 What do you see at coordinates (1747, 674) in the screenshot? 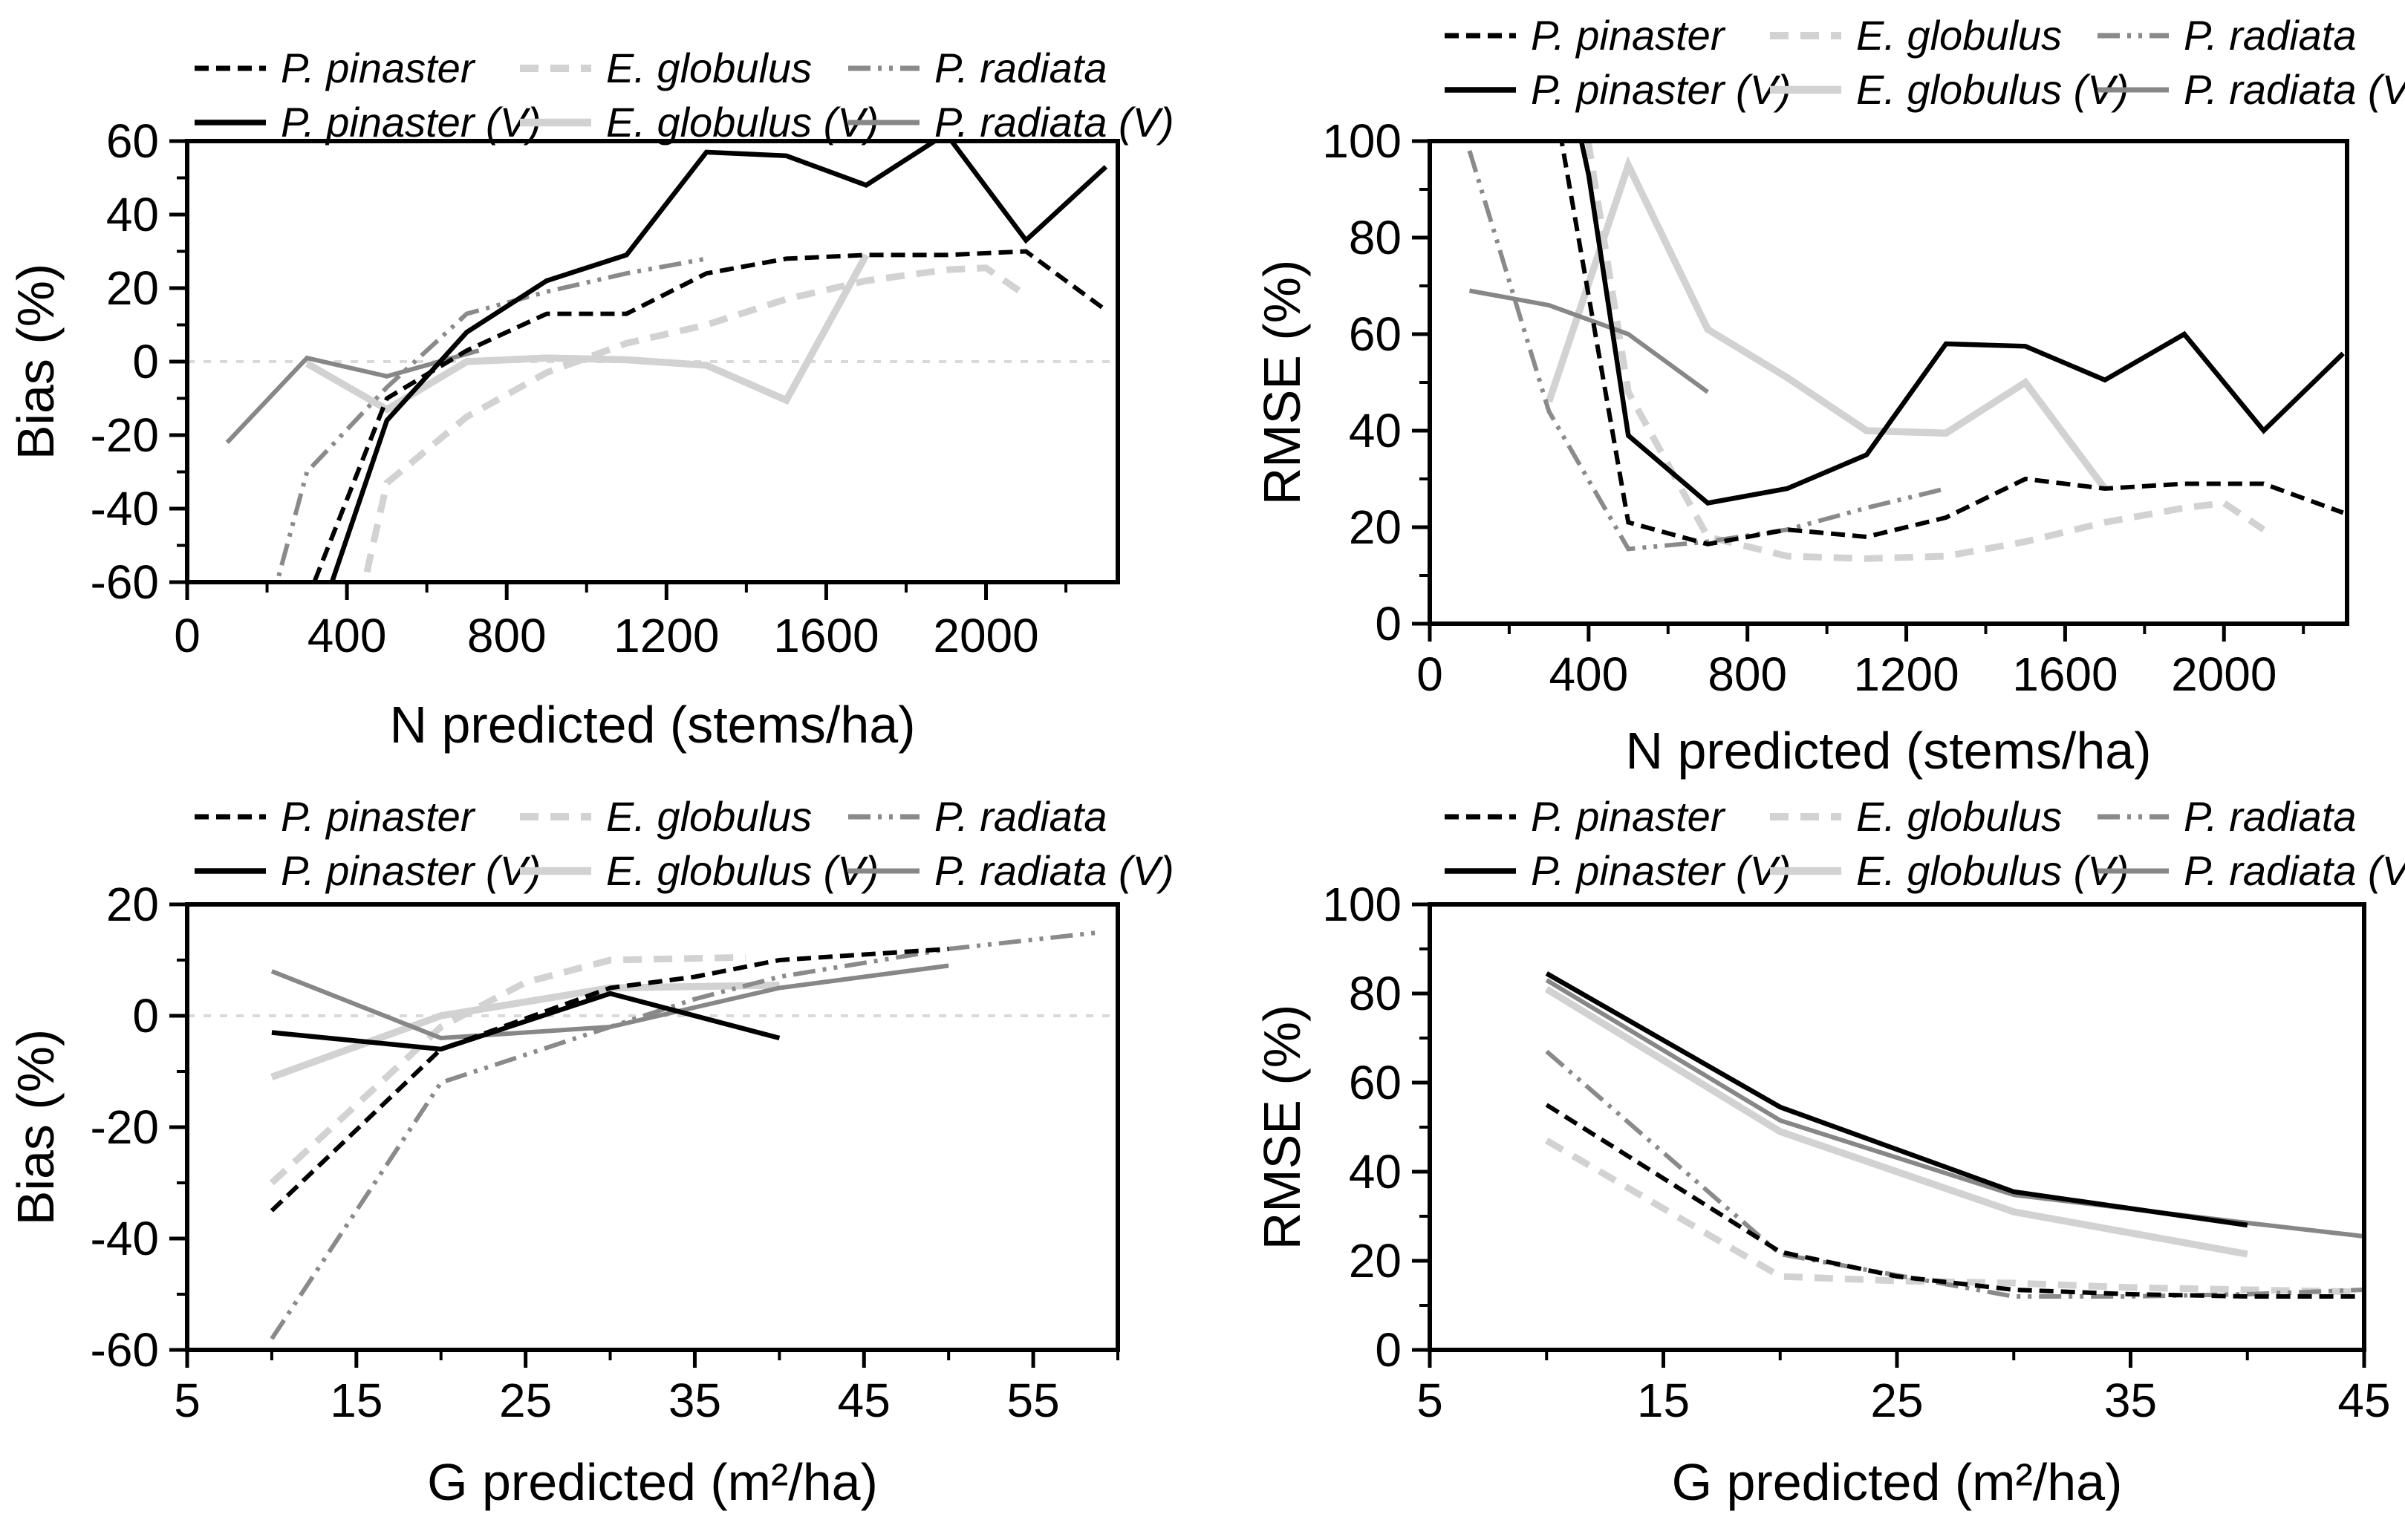
I see `x-tick-label: 800` at bounding box center [1747, 674].